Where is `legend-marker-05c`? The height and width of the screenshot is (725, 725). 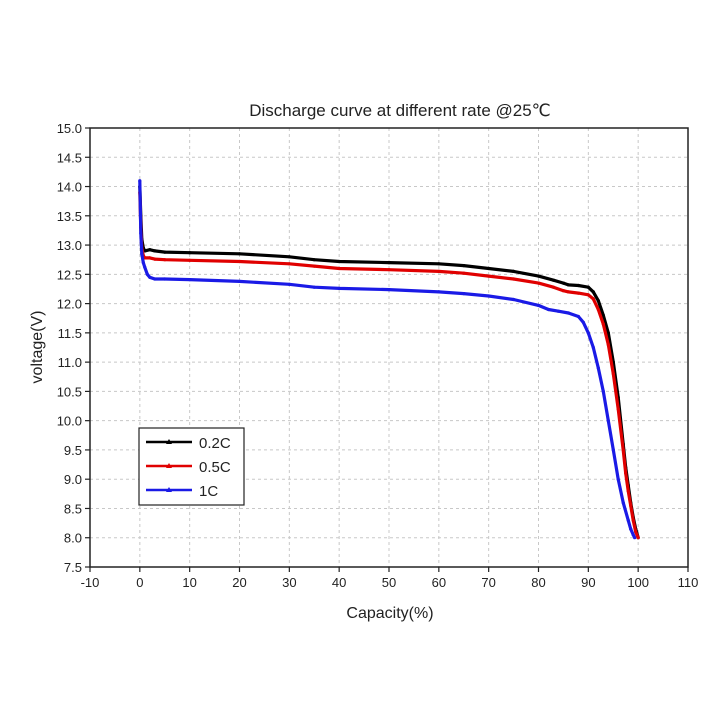 legend-marker-05c is located at coordinates (169, 465).